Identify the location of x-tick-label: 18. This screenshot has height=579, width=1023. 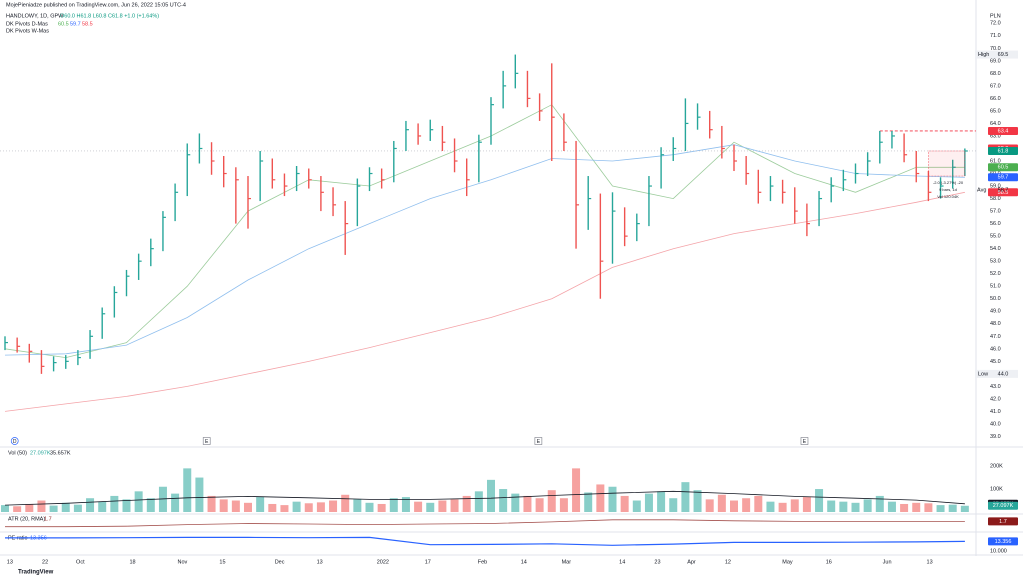
(133, 562).